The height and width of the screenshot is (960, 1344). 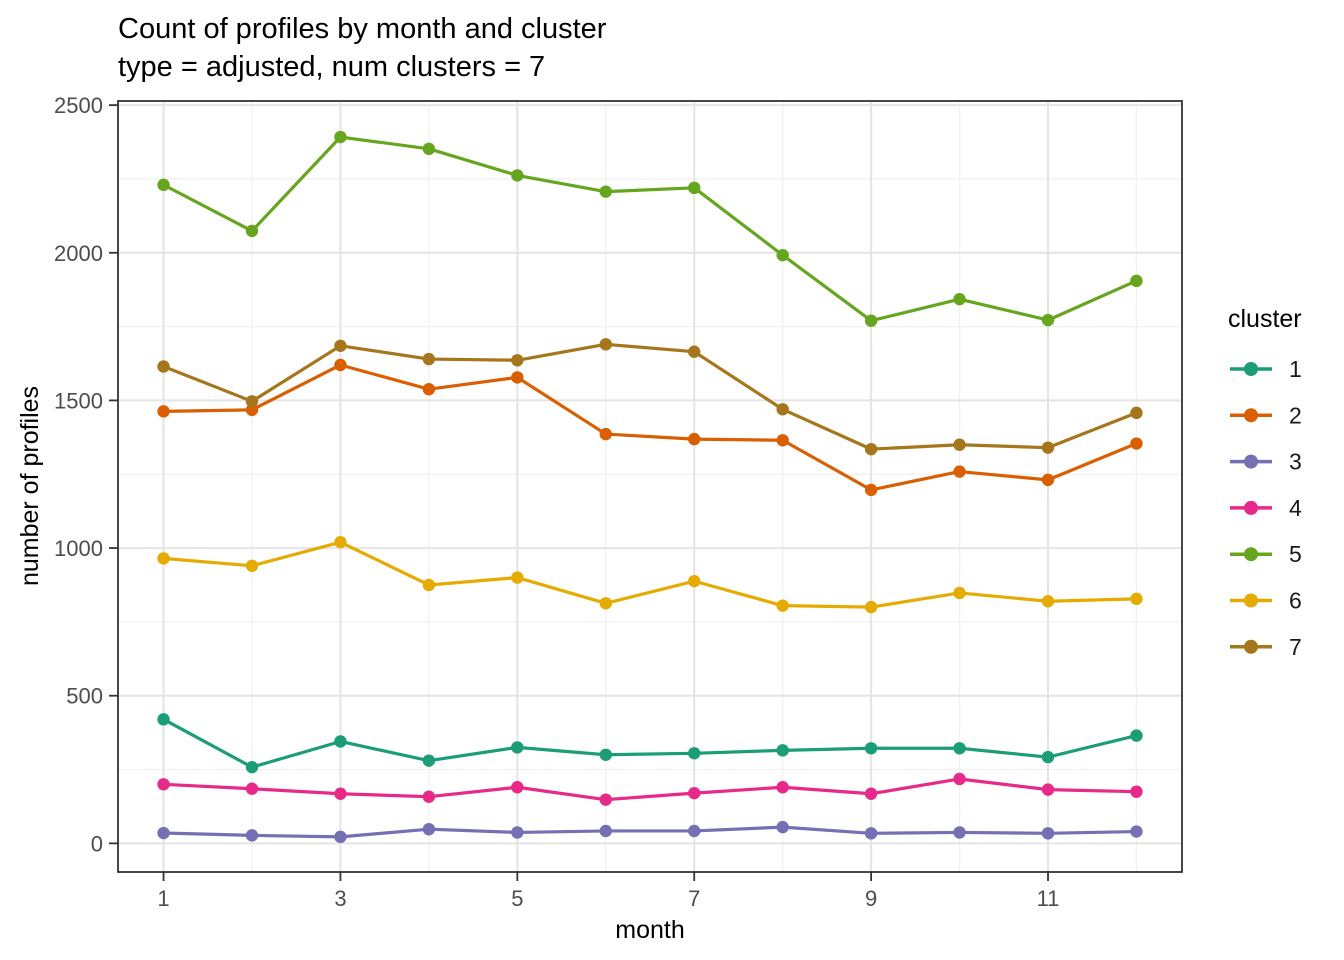 What do you see at coordinates (959, 832) in the screenshot?
I see `data-point-c3-m10` at bounding box center [959, 832].